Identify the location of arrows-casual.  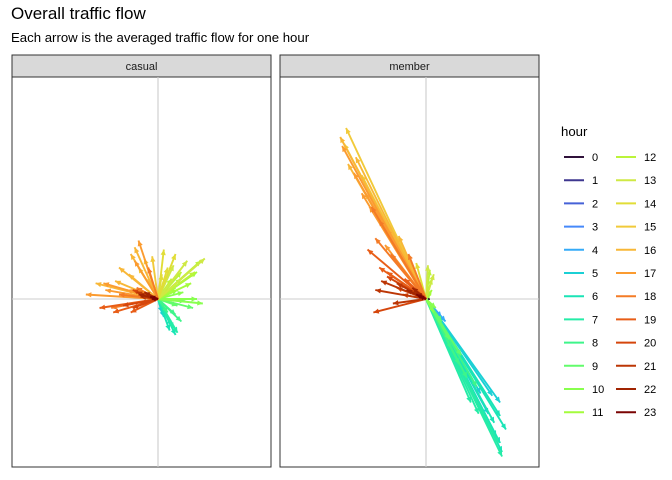
(145, 288).